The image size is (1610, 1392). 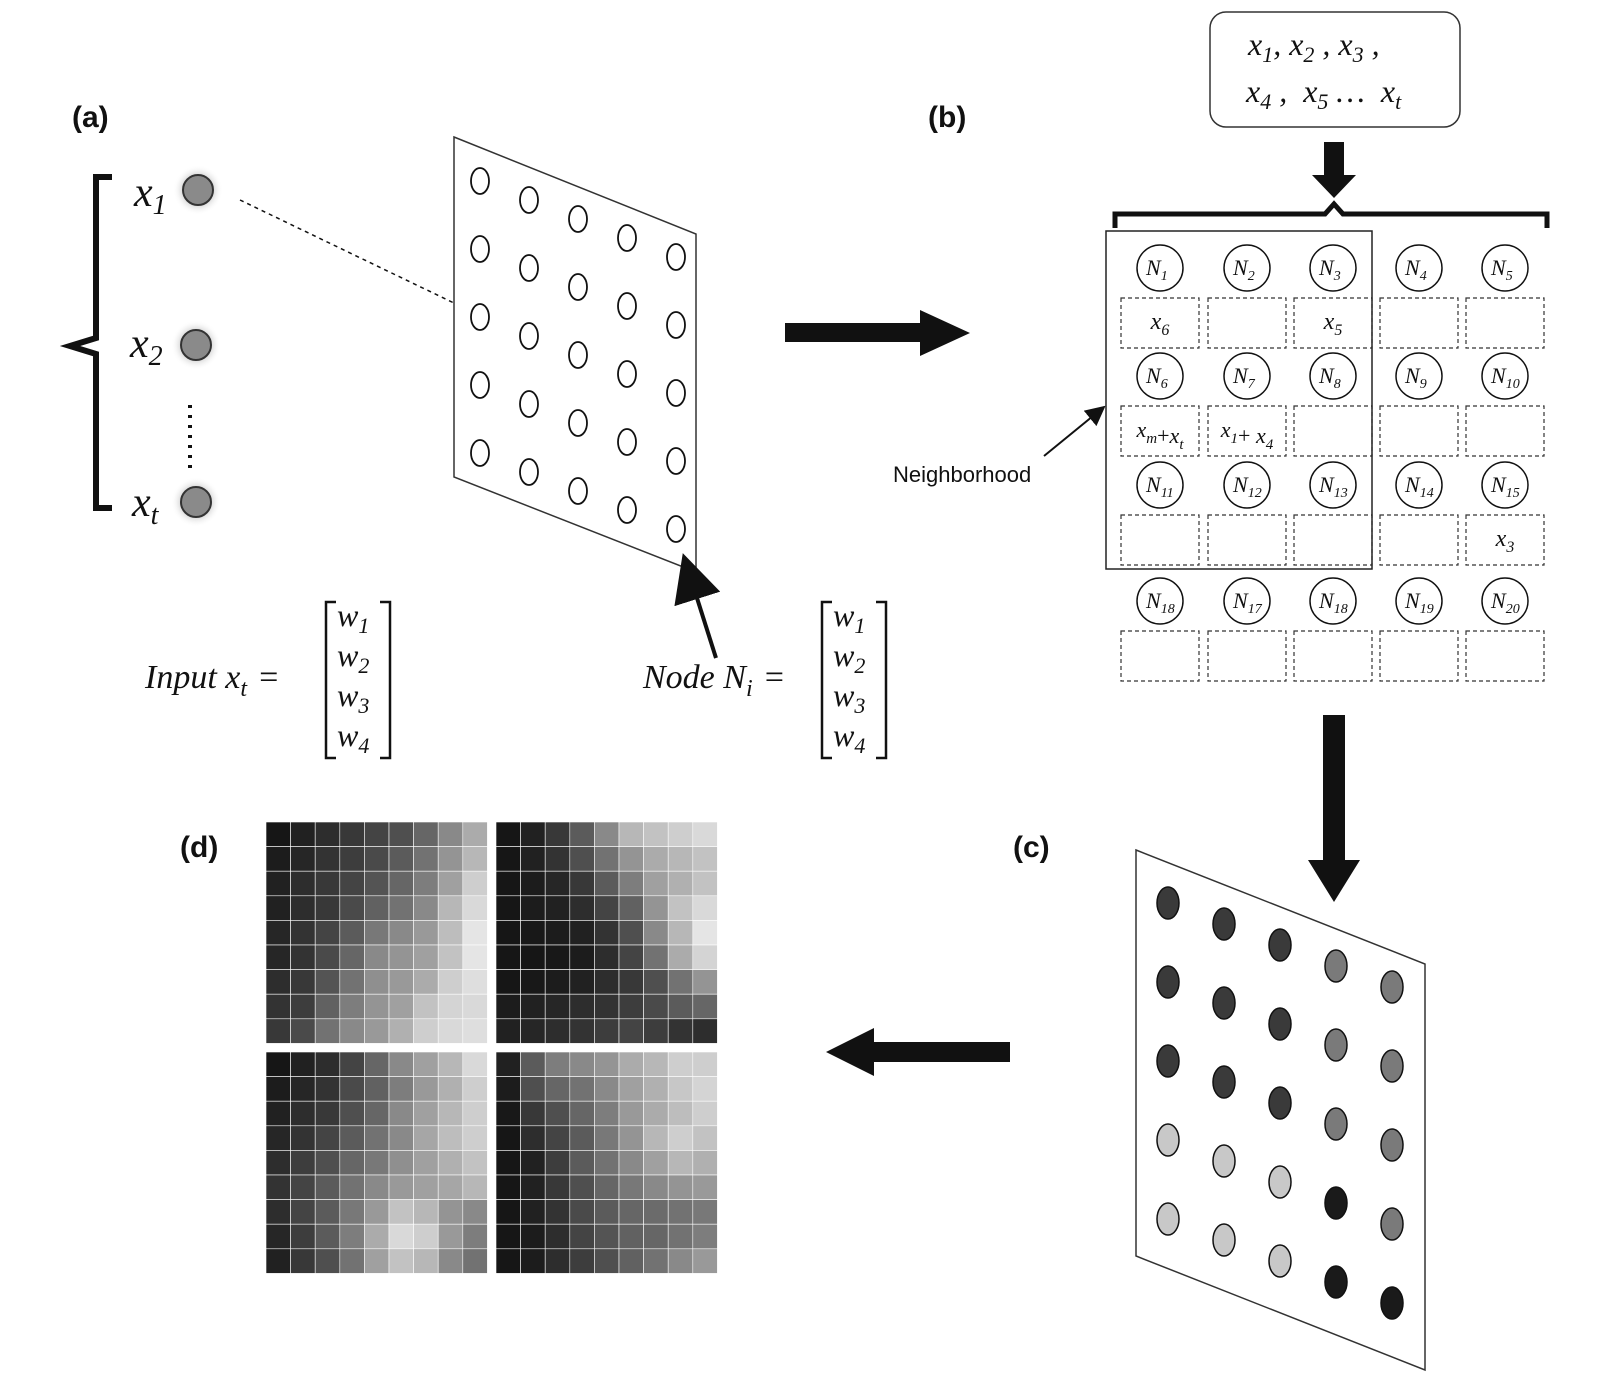 I want to click on node-value-text: xm+xt, so click(x=1160, y=435).